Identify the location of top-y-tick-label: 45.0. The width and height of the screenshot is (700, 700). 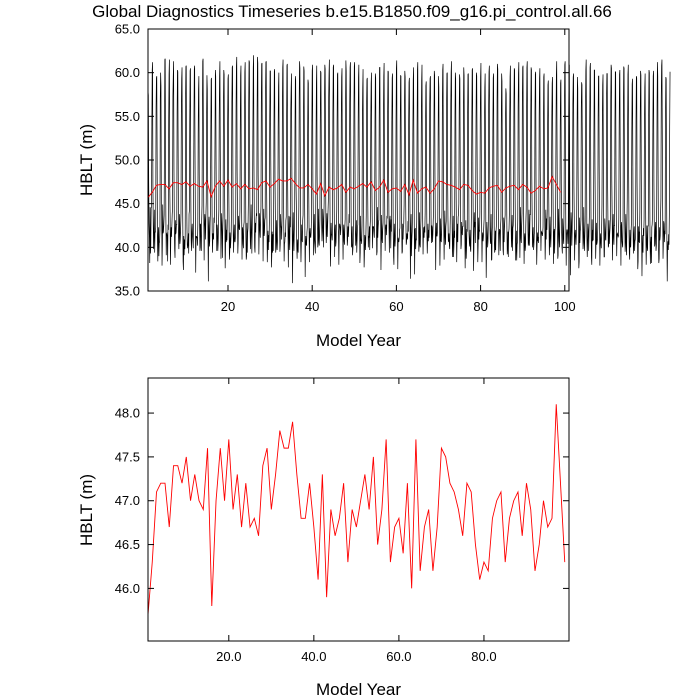
(127, 203).